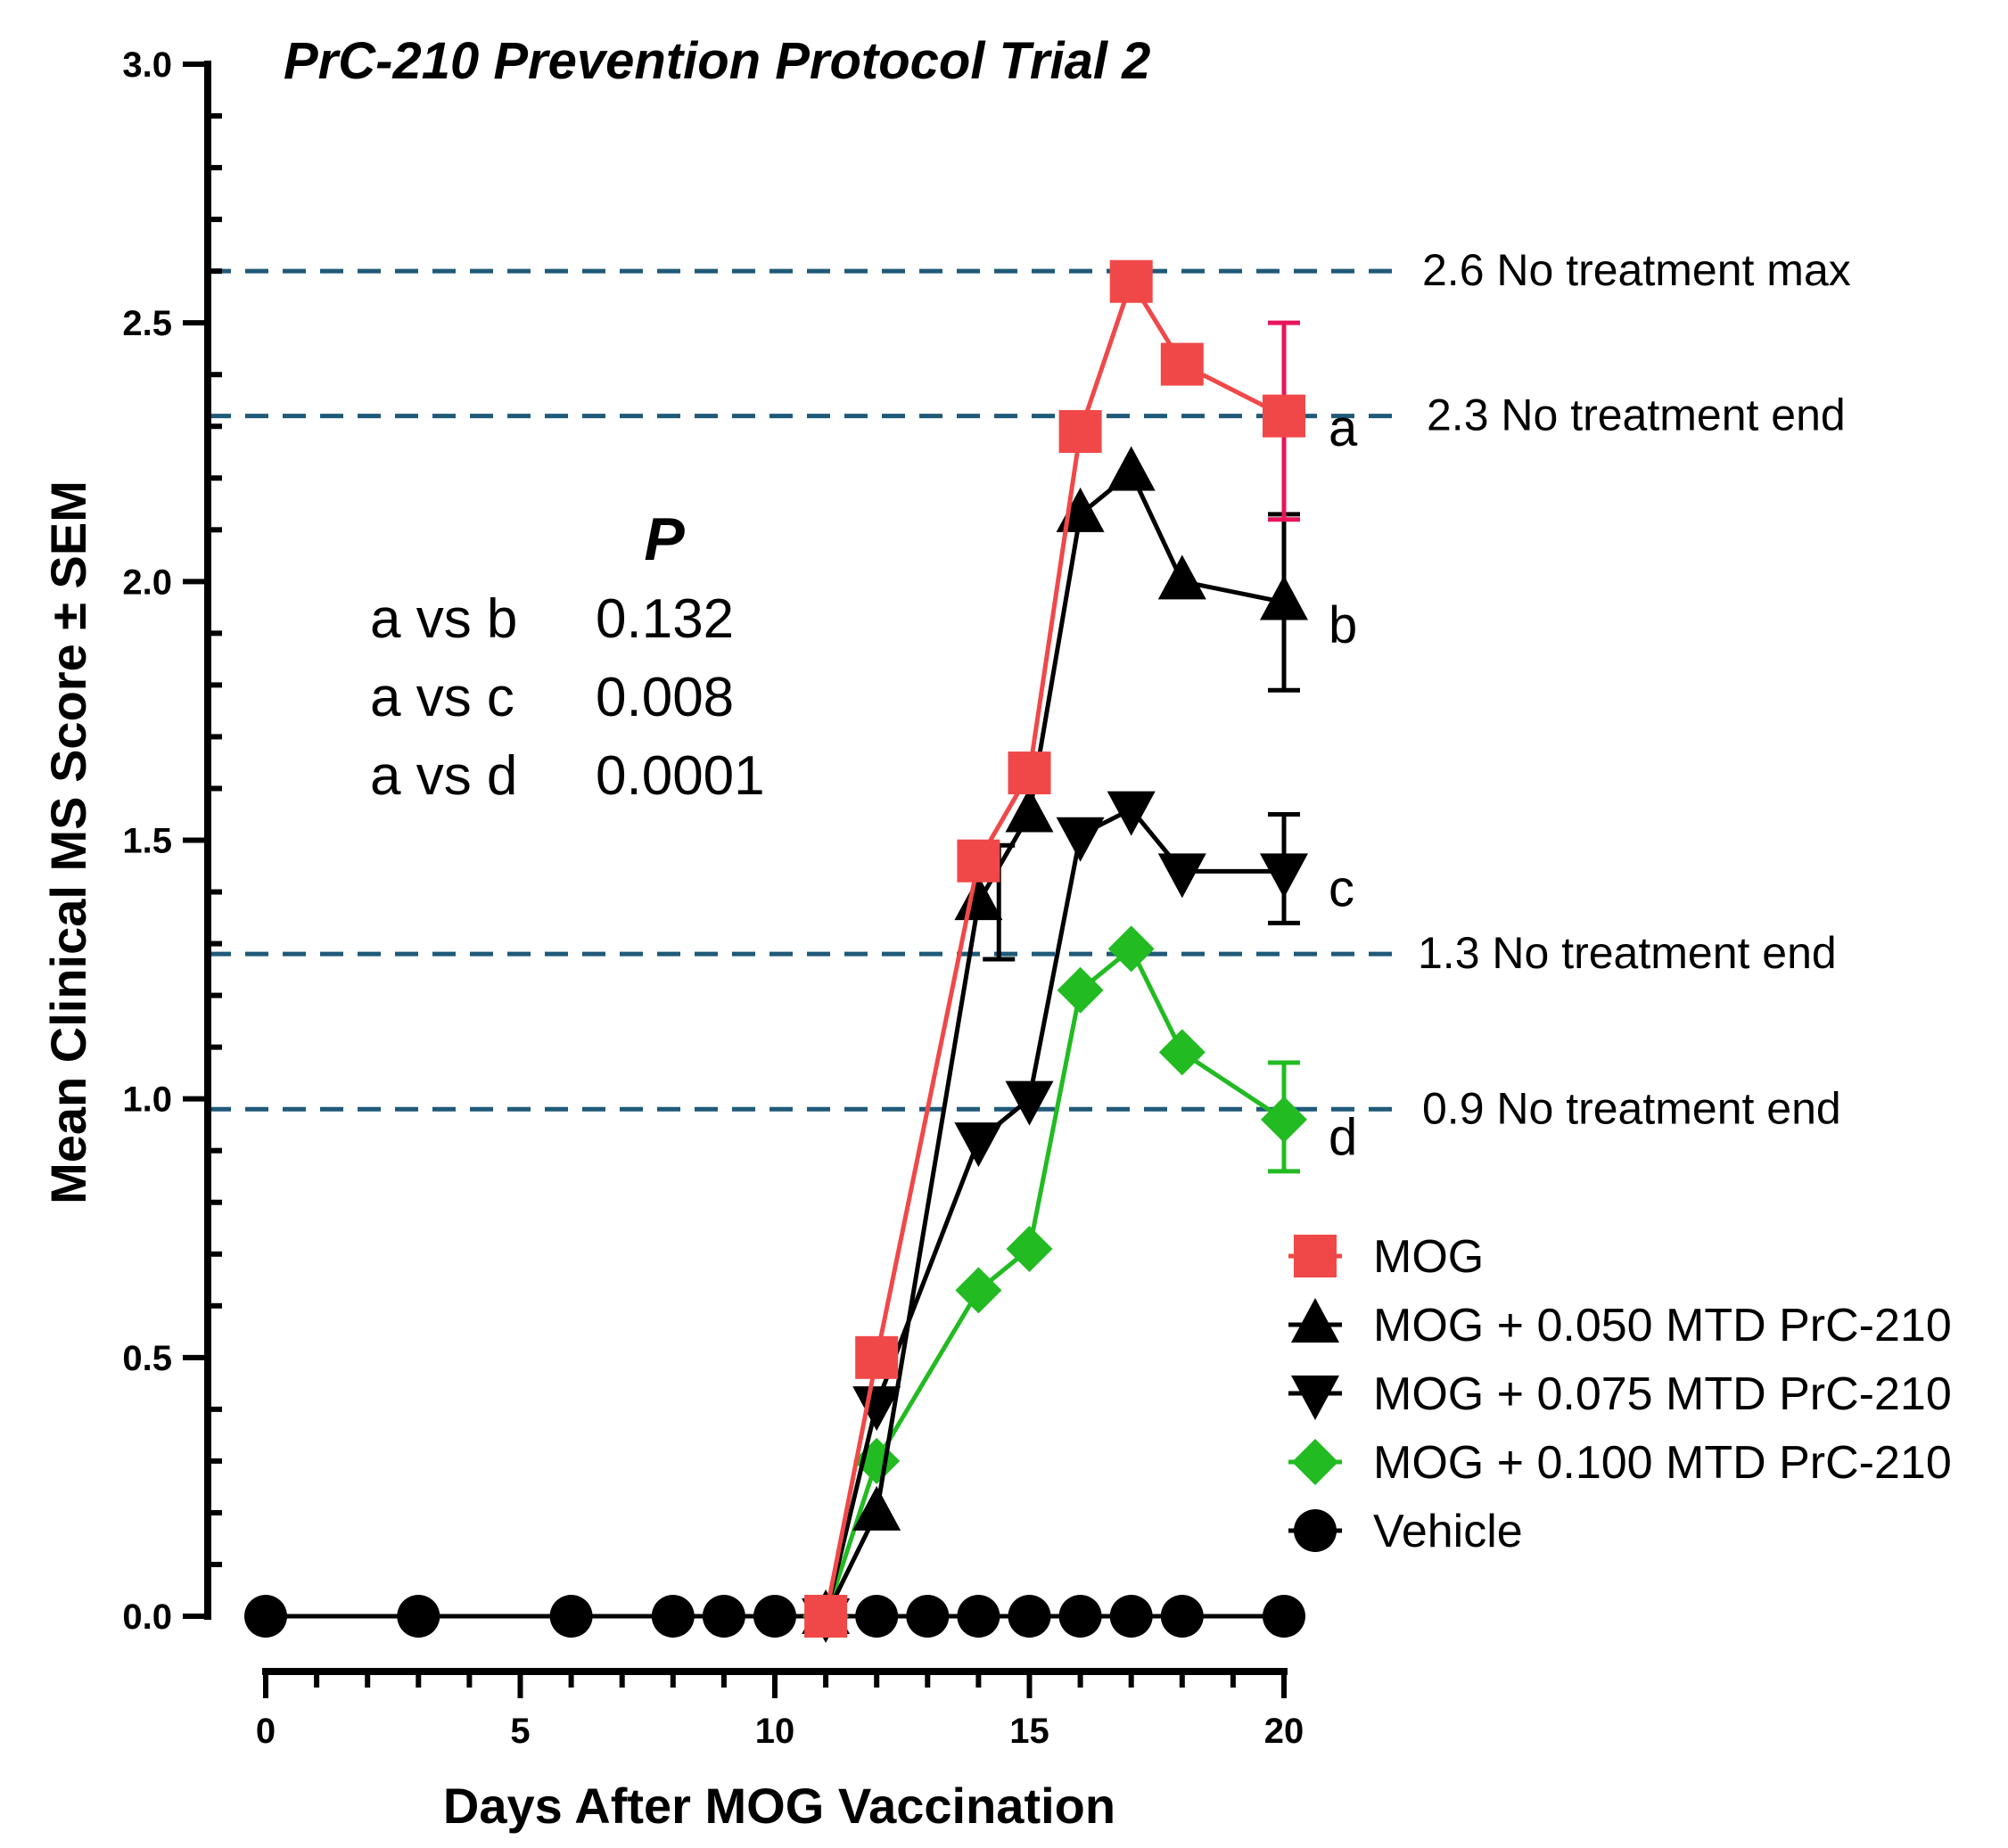 The image size is (2008, 1848). Describe the element at coordinates (266, 1731) in the screenshot. I see `x-tick-label: 0` at that location.